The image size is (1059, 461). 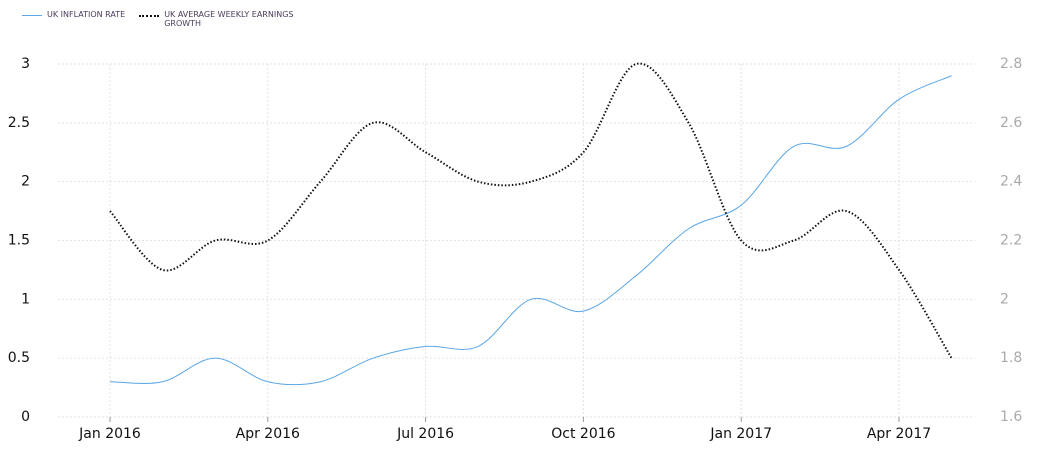 What do you see at coordinates (19, 358) in the screenshot?
I see `y-tick-label: 0.5` at bounding box center [19, 358].